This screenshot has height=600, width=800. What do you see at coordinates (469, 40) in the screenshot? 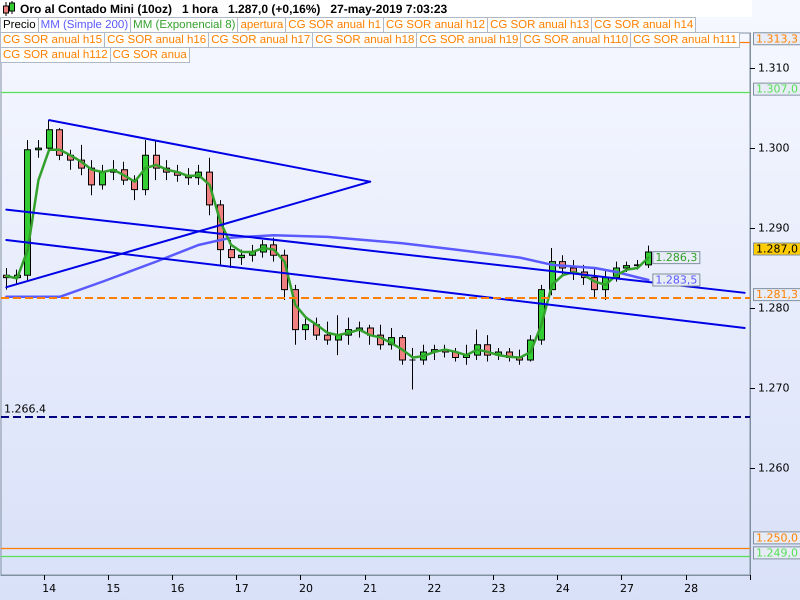
I see `annotation: CG SOR anual h19` at bounding box center [469, 40].